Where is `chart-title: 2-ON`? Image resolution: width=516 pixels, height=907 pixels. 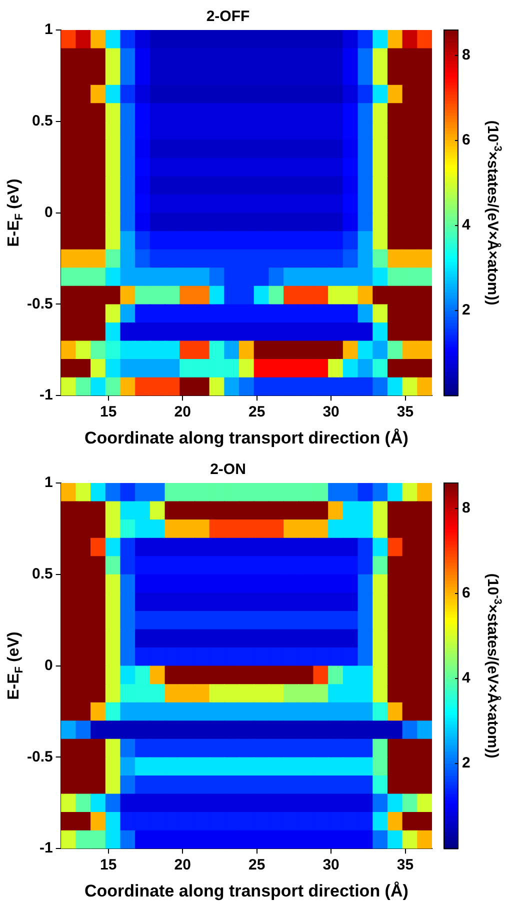
chart-title: 2-ON is located at coordinates (228, 469).